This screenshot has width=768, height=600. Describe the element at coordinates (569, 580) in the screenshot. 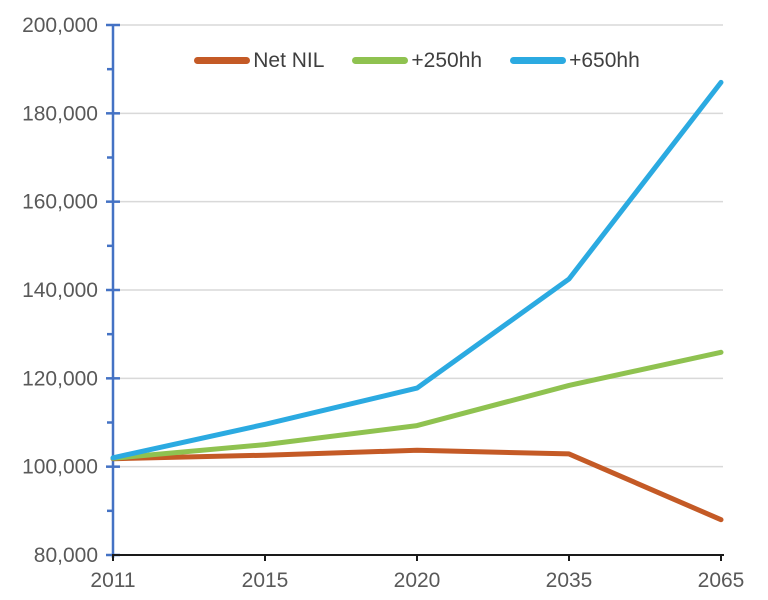

I see `x-axis-tick-label: 2035` at that location.